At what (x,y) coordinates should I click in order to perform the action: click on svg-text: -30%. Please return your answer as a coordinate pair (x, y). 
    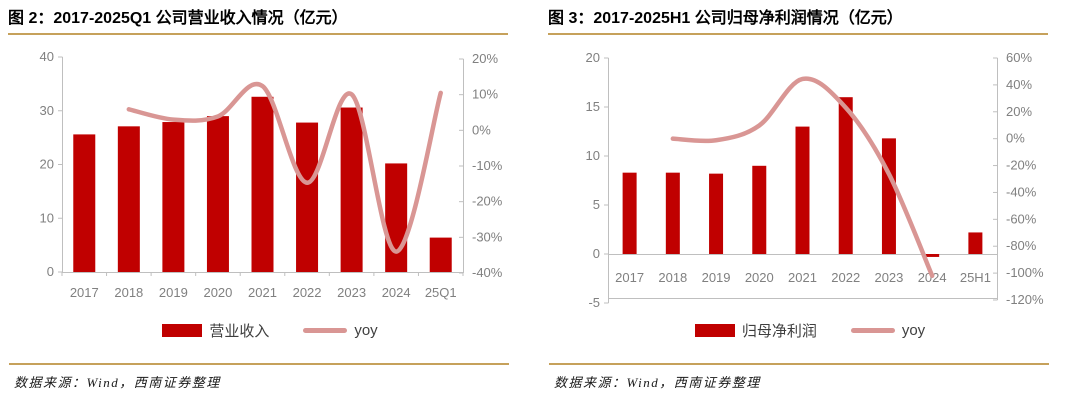
    Looking at the image, I should click on (487, 236).